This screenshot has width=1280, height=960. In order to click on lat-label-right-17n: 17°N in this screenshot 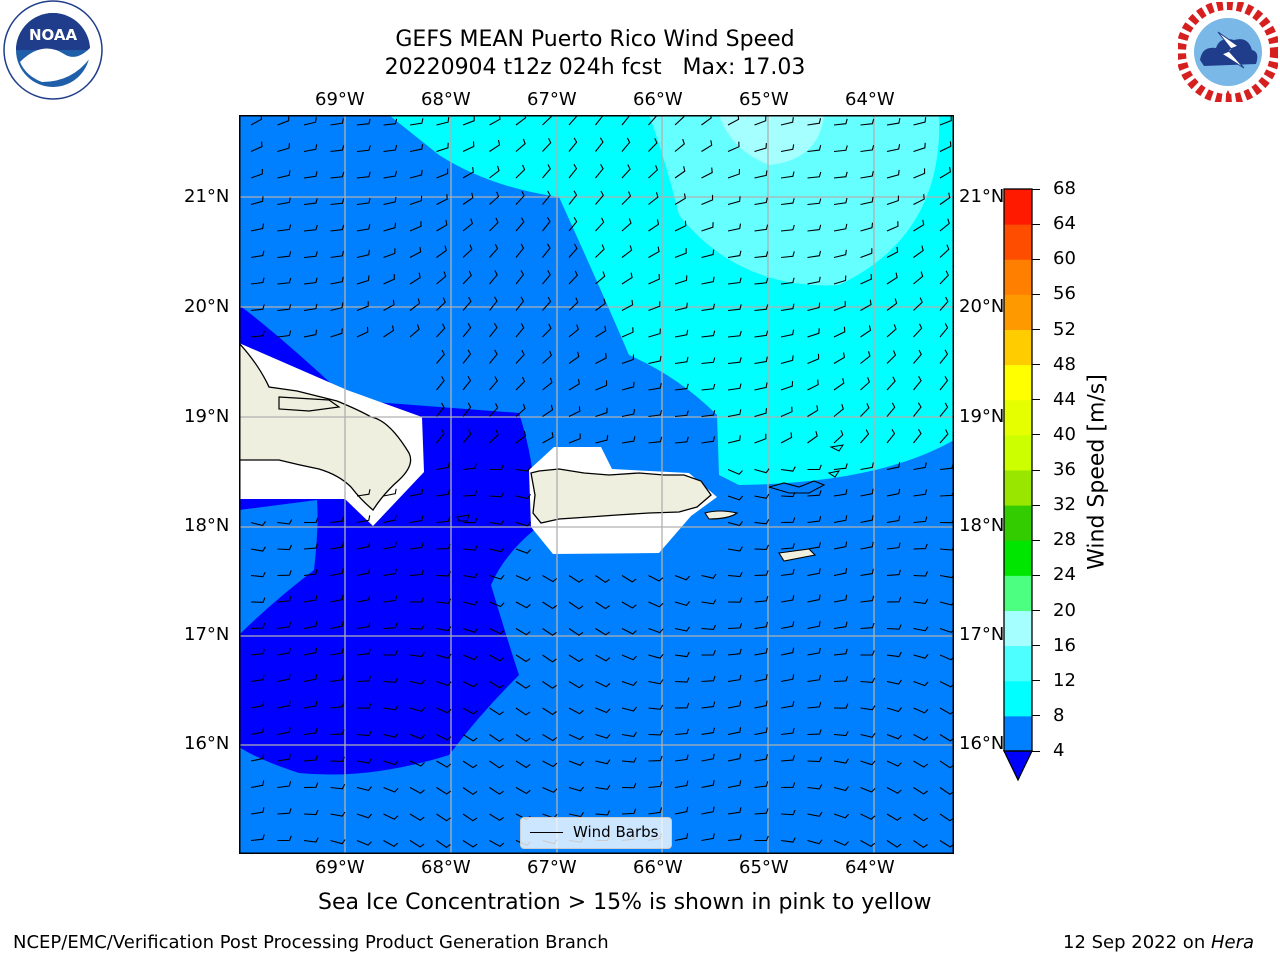, I will do `click(982, 634)`.